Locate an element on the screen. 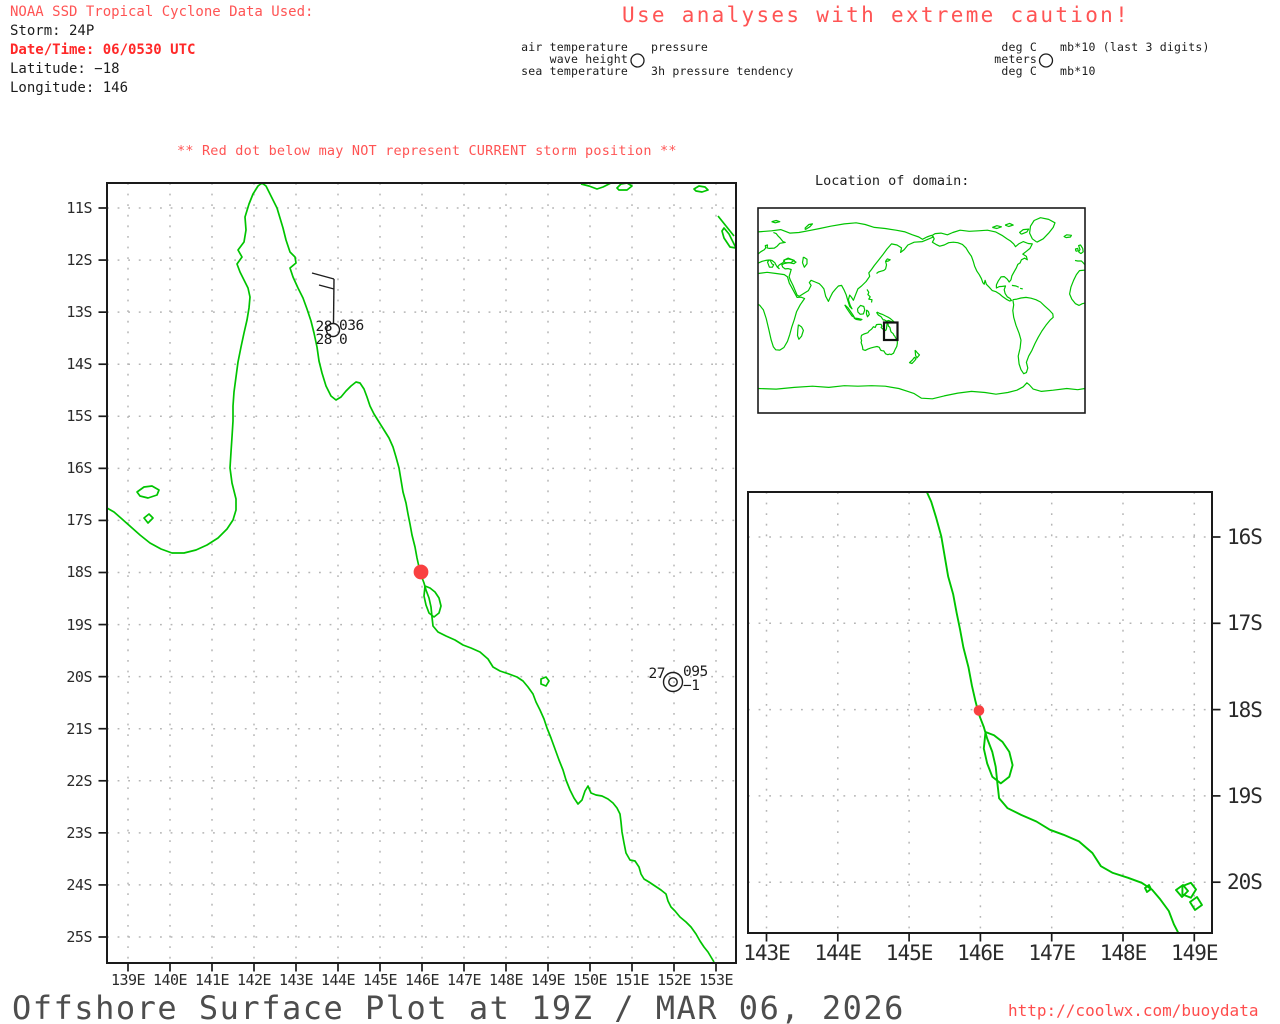 This screenshot has height=1024, width=1280. inset-y-axis-label: 18S is located at coordinates (1245, 709).